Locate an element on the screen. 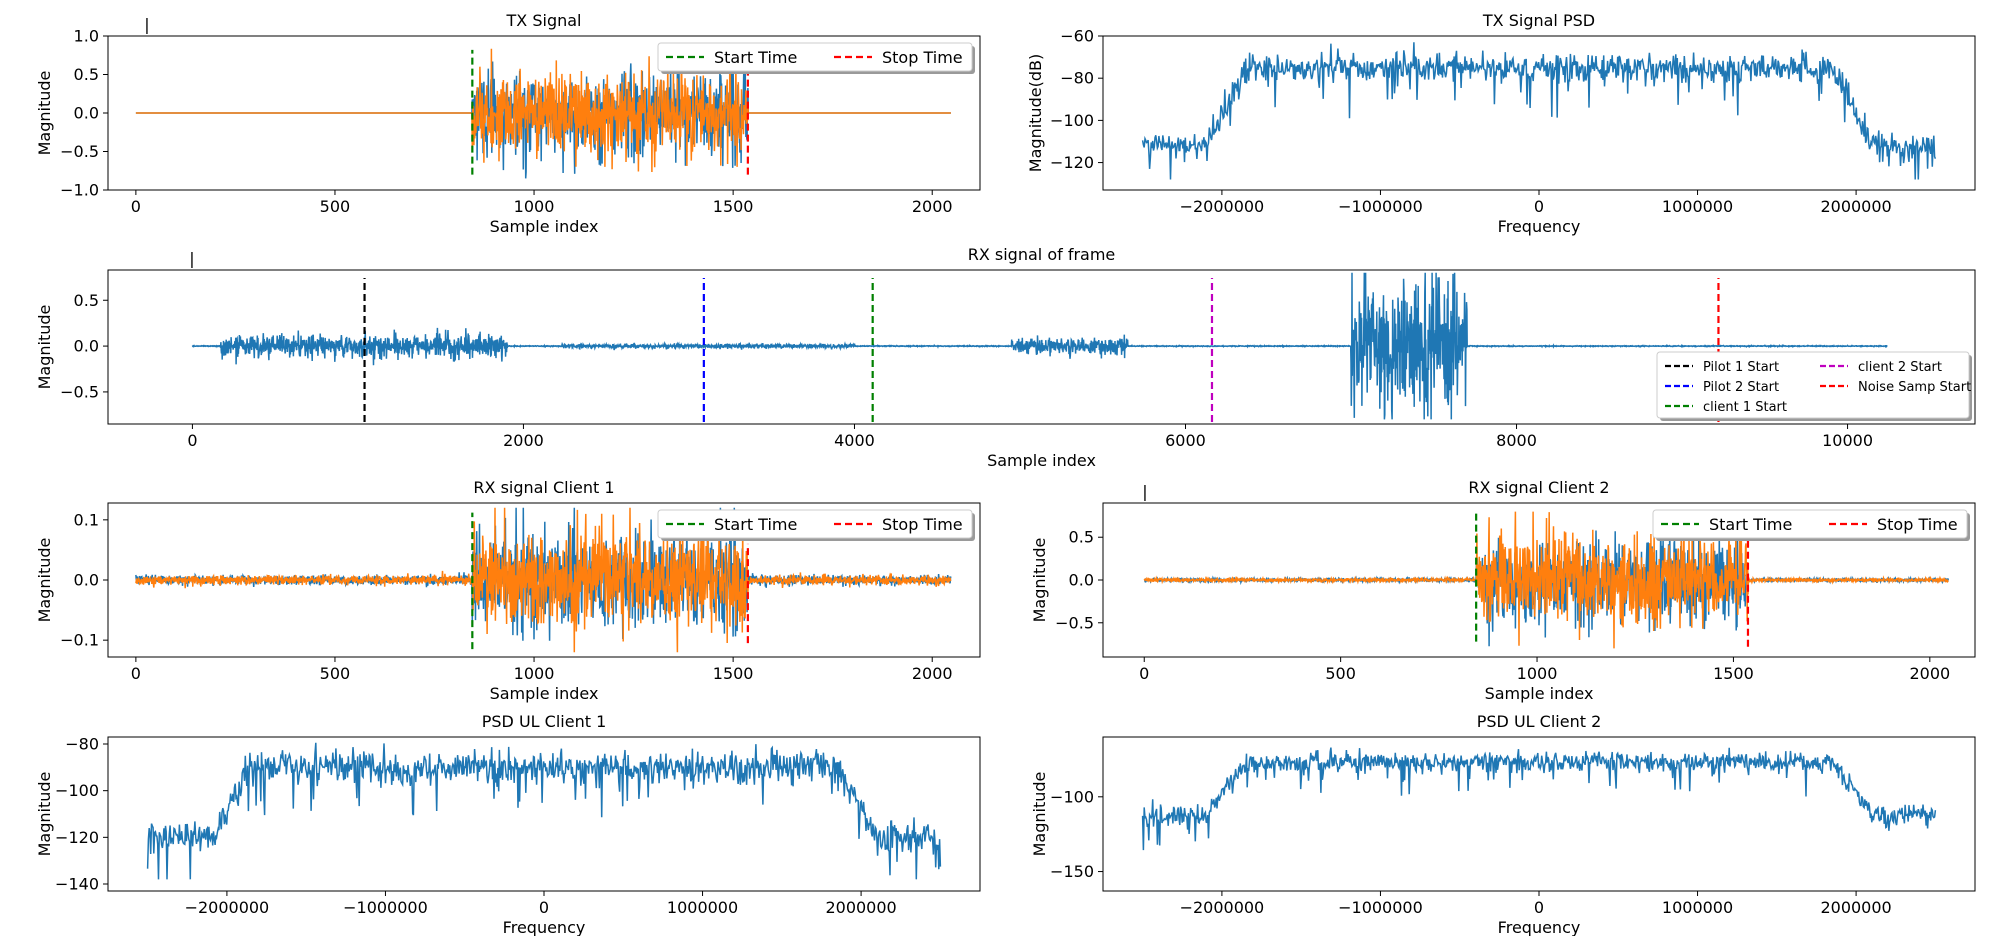 The width and height of the screenshot is (2000, 936). y-tick-label: 0.1 is located at coordinates (86, 519).